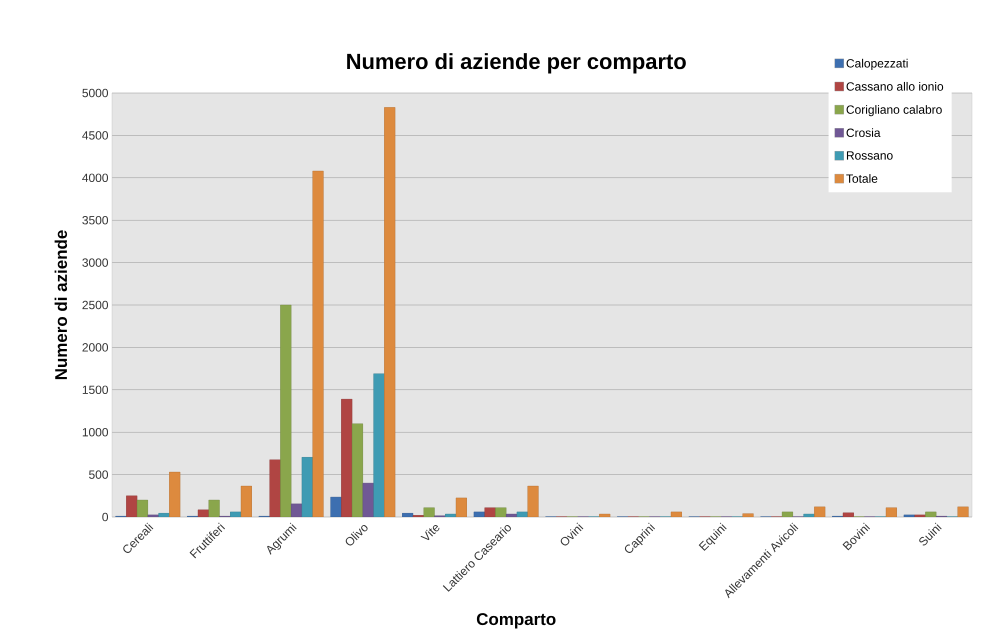 The height and width of the screenshot is (632, 998). I want to click on y-tick-label: 4500, so click(95, 135).